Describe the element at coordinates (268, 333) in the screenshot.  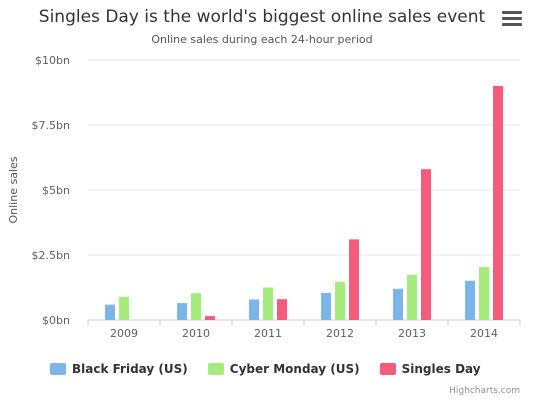
I see `x-tick-label: 2011` at that location.